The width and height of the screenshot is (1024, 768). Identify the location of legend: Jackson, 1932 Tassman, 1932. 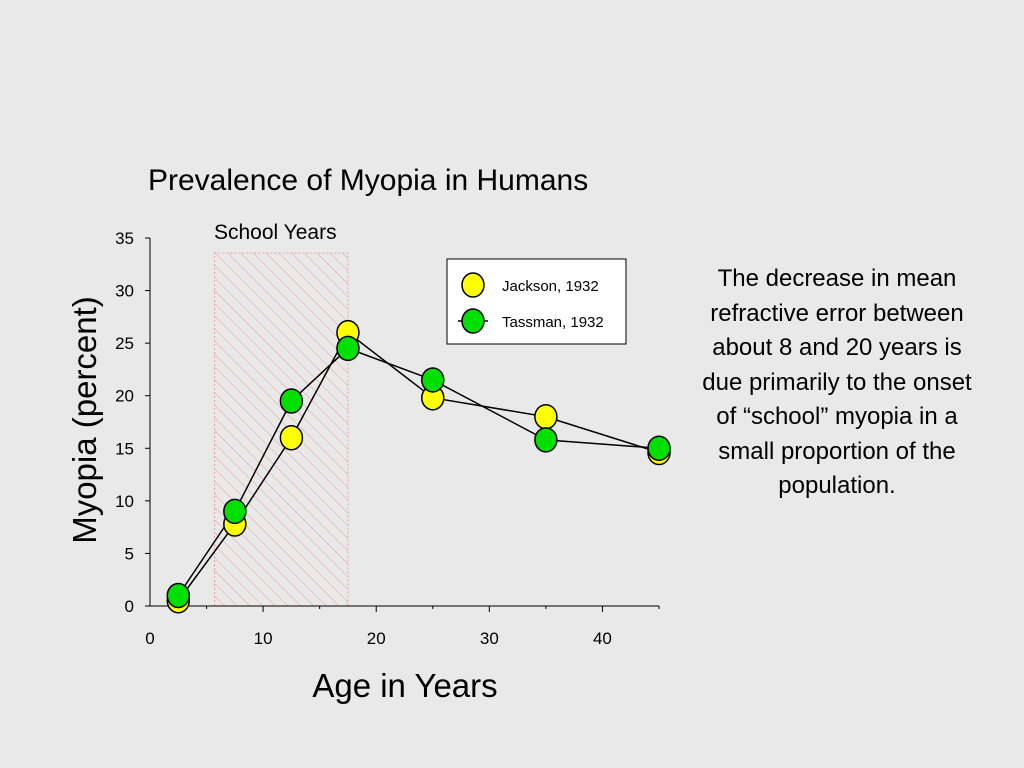
(536, 301).